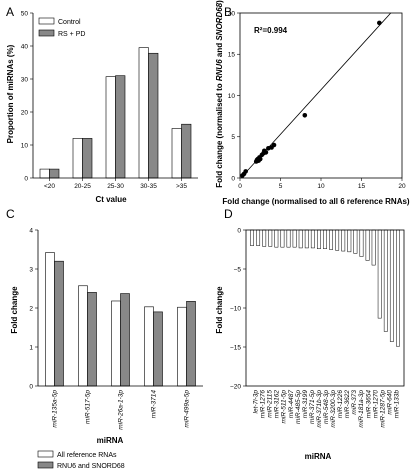 This screenshot has height=474, width=417. Describe the element at coordinates (240, 186) in the screenshot. I see `x-tick-label-b-0: 0` at that location.